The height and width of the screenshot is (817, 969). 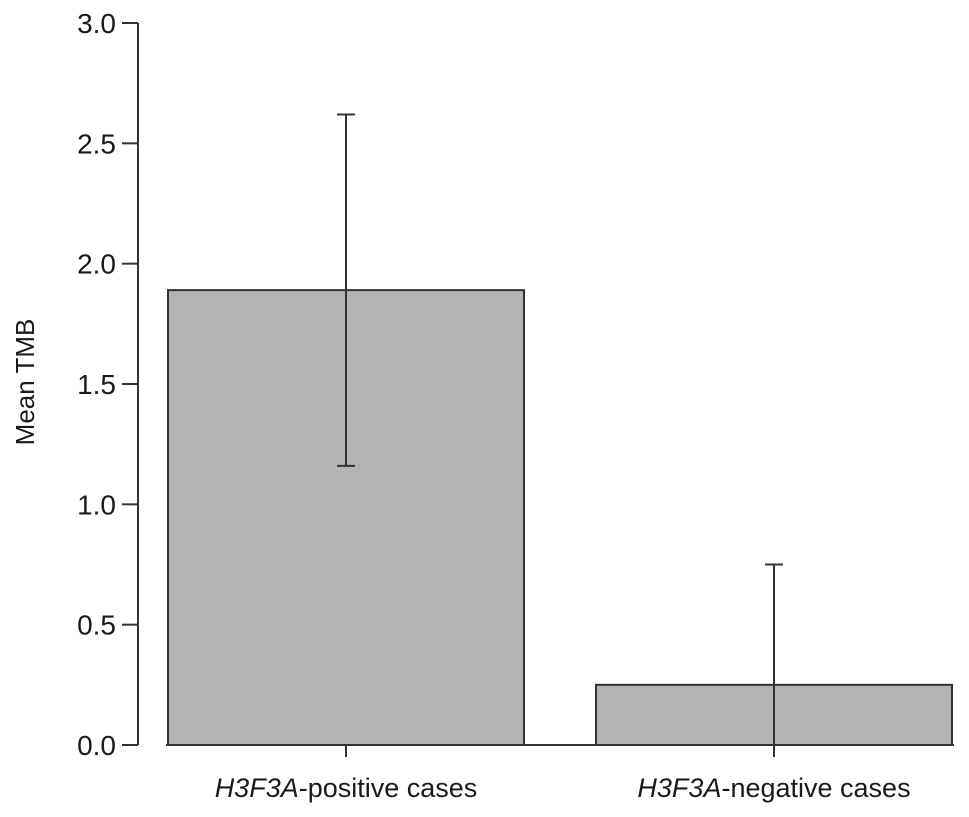 I want to click on category-label: H3F3A-negative cases, so click(x=773, y=788).